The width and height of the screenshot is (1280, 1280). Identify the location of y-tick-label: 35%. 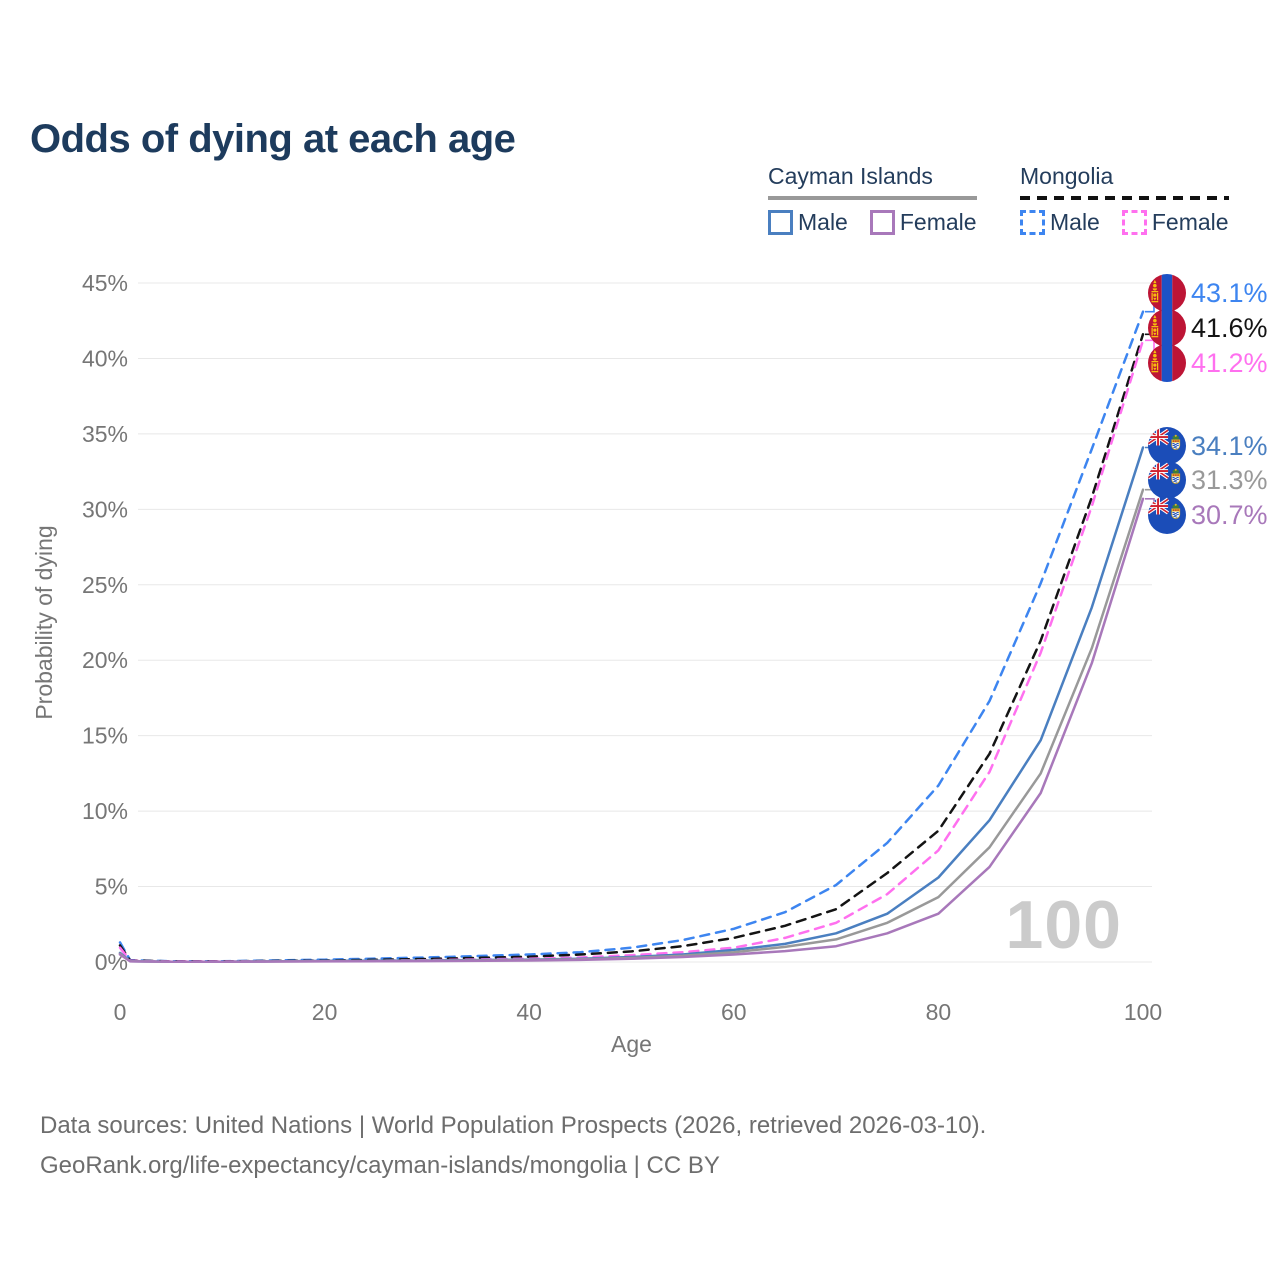
(105, 434).